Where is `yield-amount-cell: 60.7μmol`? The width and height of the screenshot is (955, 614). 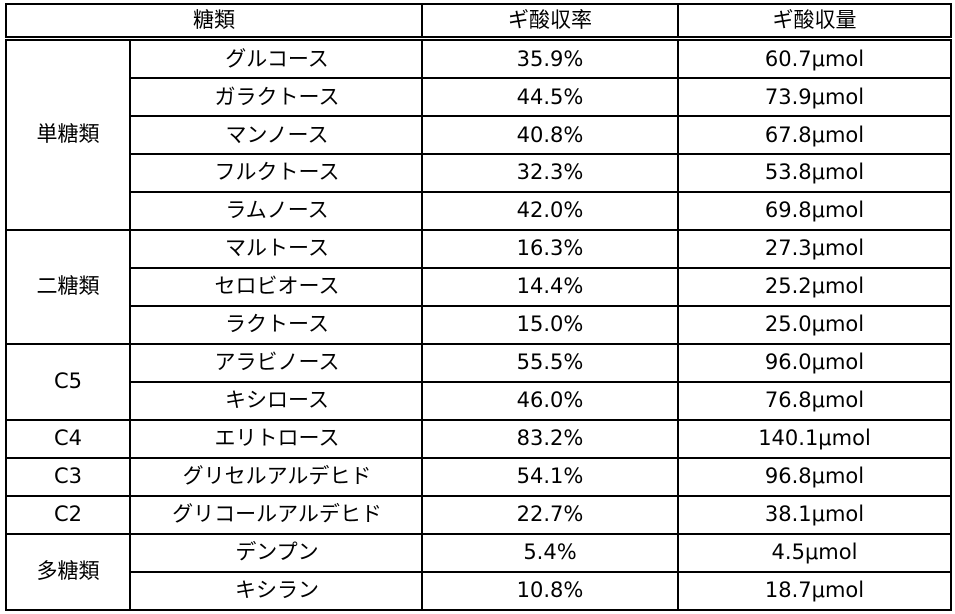 yield-amount-cell: 60.7μmol is located at coordinates (814, 59).